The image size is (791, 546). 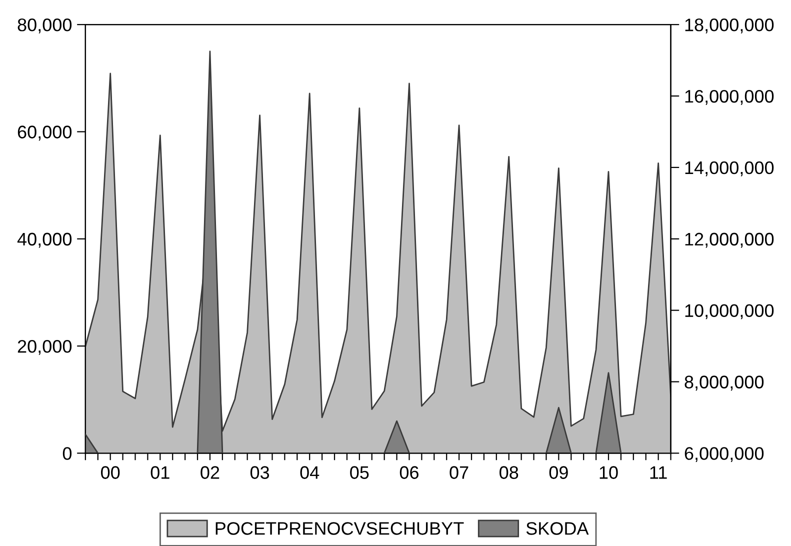 What do you see at coordinates (45, 133) in the screenshot?
I see `y-tick-label: 60,000` at bounding box center [45, 133].